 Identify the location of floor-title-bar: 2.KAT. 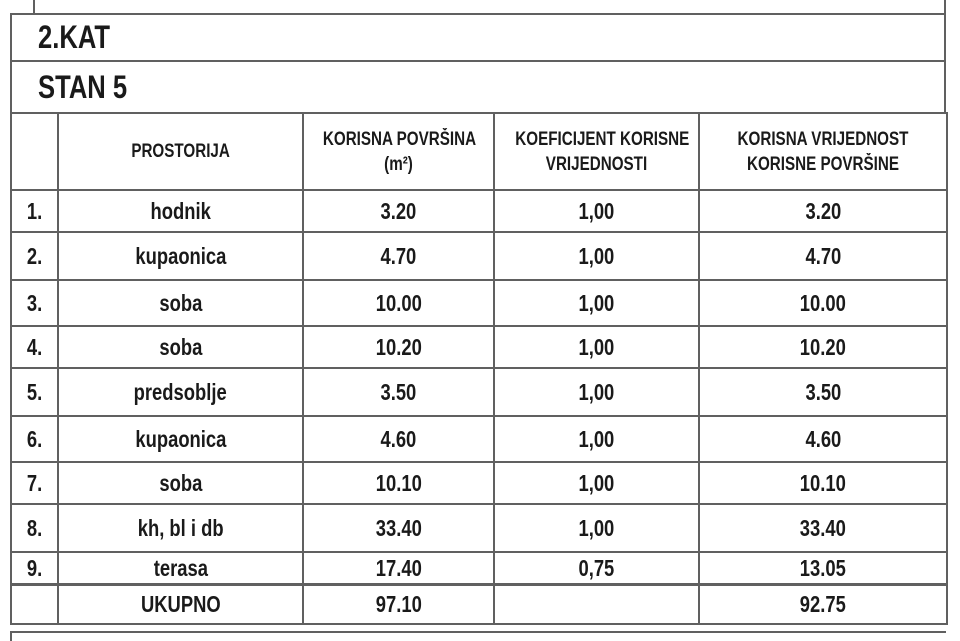
(478, 37).